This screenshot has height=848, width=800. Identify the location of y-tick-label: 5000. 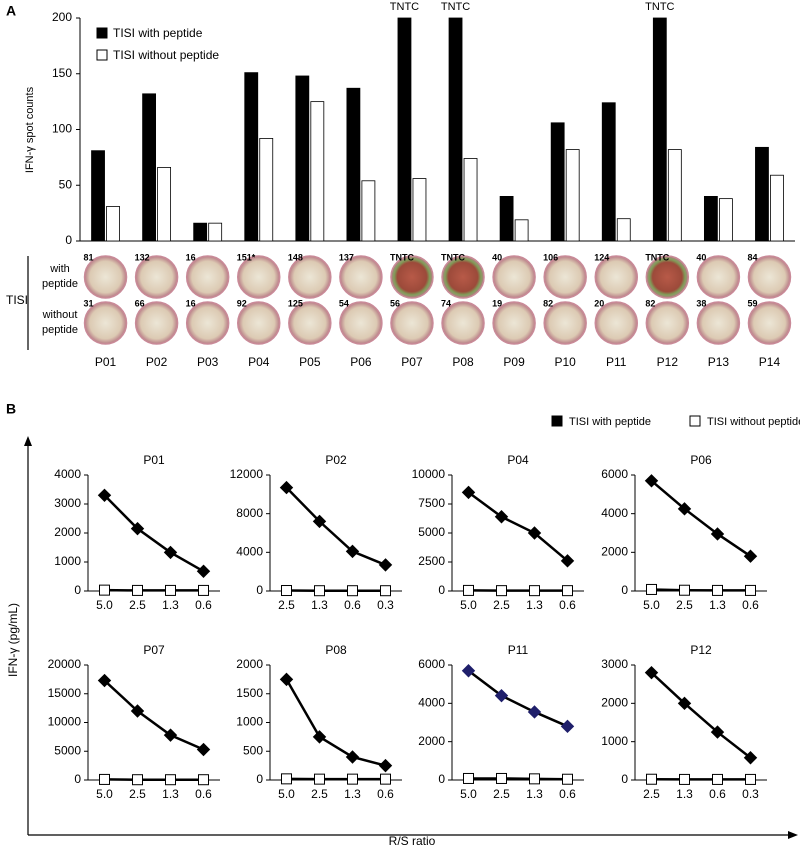
(431, 532).